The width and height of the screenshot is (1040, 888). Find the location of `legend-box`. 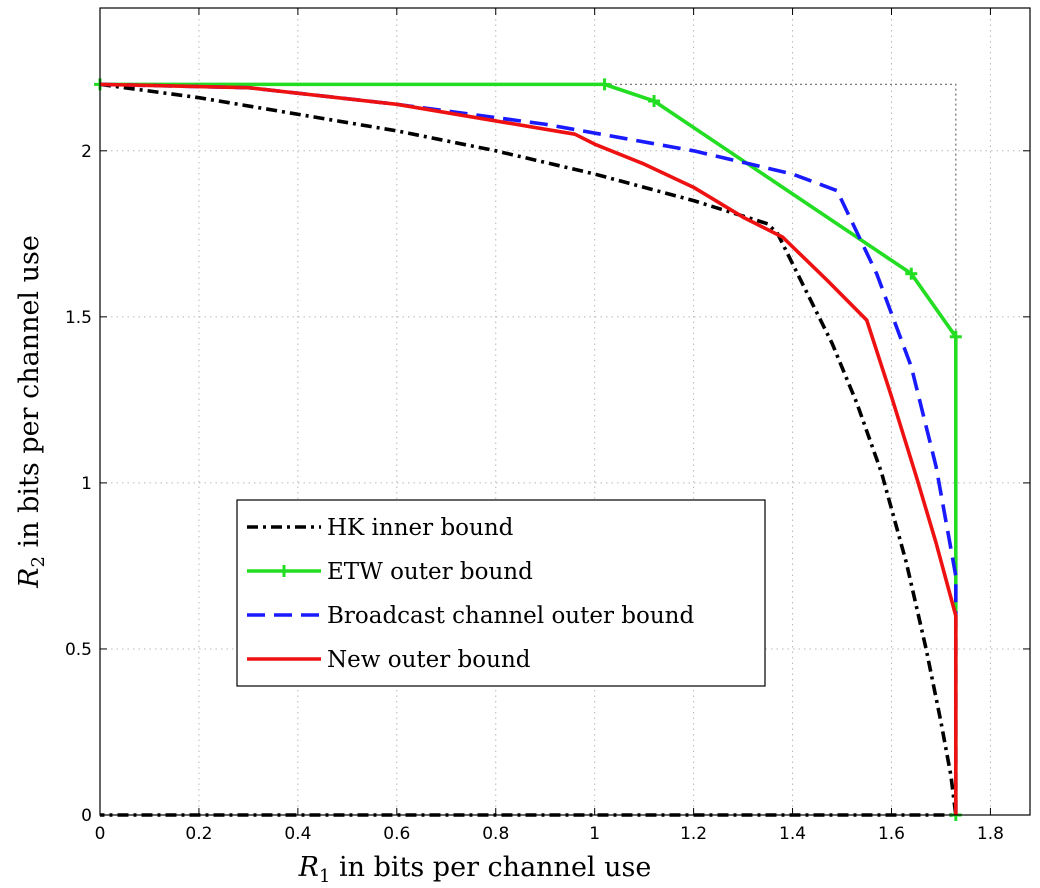

legend-box is located at coordinates (501, 593).